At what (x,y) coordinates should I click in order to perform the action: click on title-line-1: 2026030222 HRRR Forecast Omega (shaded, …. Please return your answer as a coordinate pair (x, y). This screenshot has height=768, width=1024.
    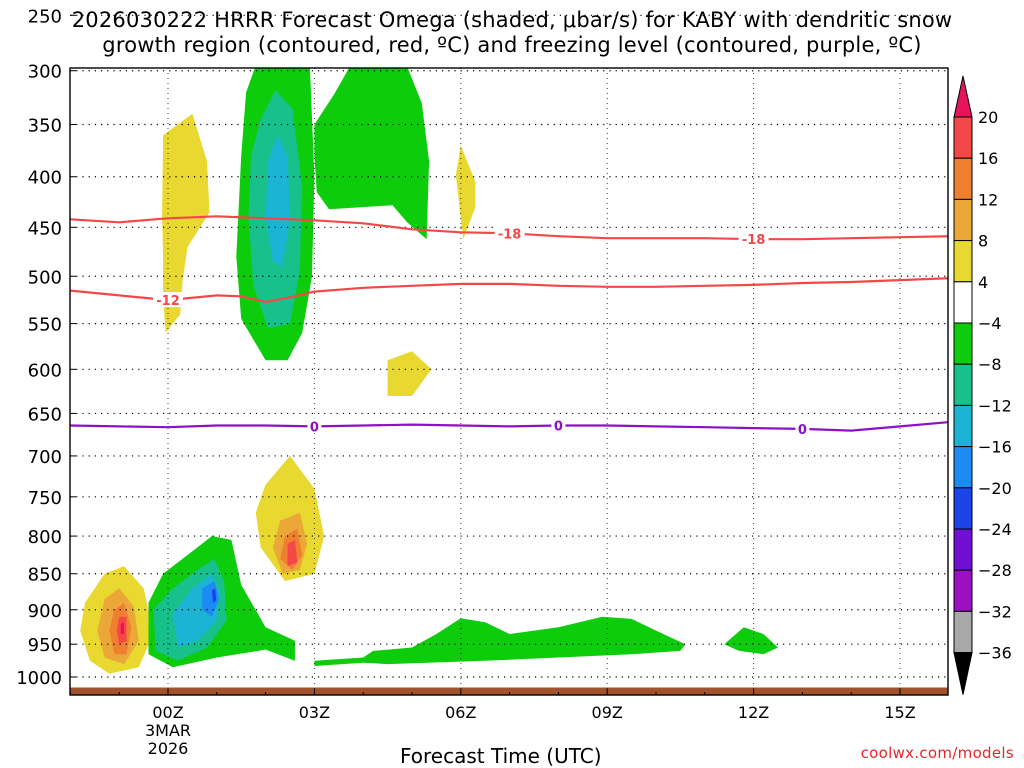
    Looking at the image, I should click on (512, 20).